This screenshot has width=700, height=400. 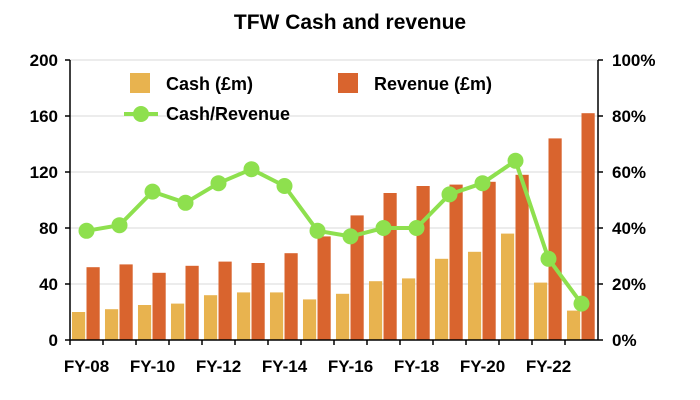 I want to click on x-tick-label: FY-14, so click(x=285, y=366).